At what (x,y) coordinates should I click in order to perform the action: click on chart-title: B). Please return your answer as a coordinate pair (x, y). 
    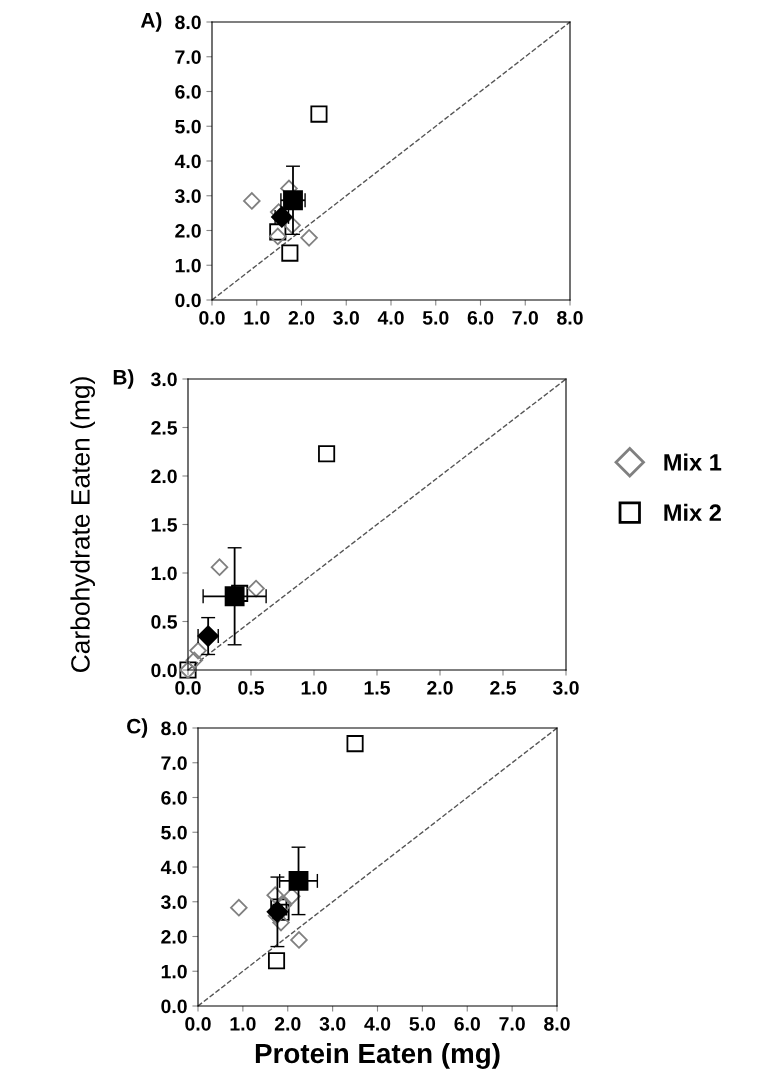
    Looking at the image, I should click on (123, 379).